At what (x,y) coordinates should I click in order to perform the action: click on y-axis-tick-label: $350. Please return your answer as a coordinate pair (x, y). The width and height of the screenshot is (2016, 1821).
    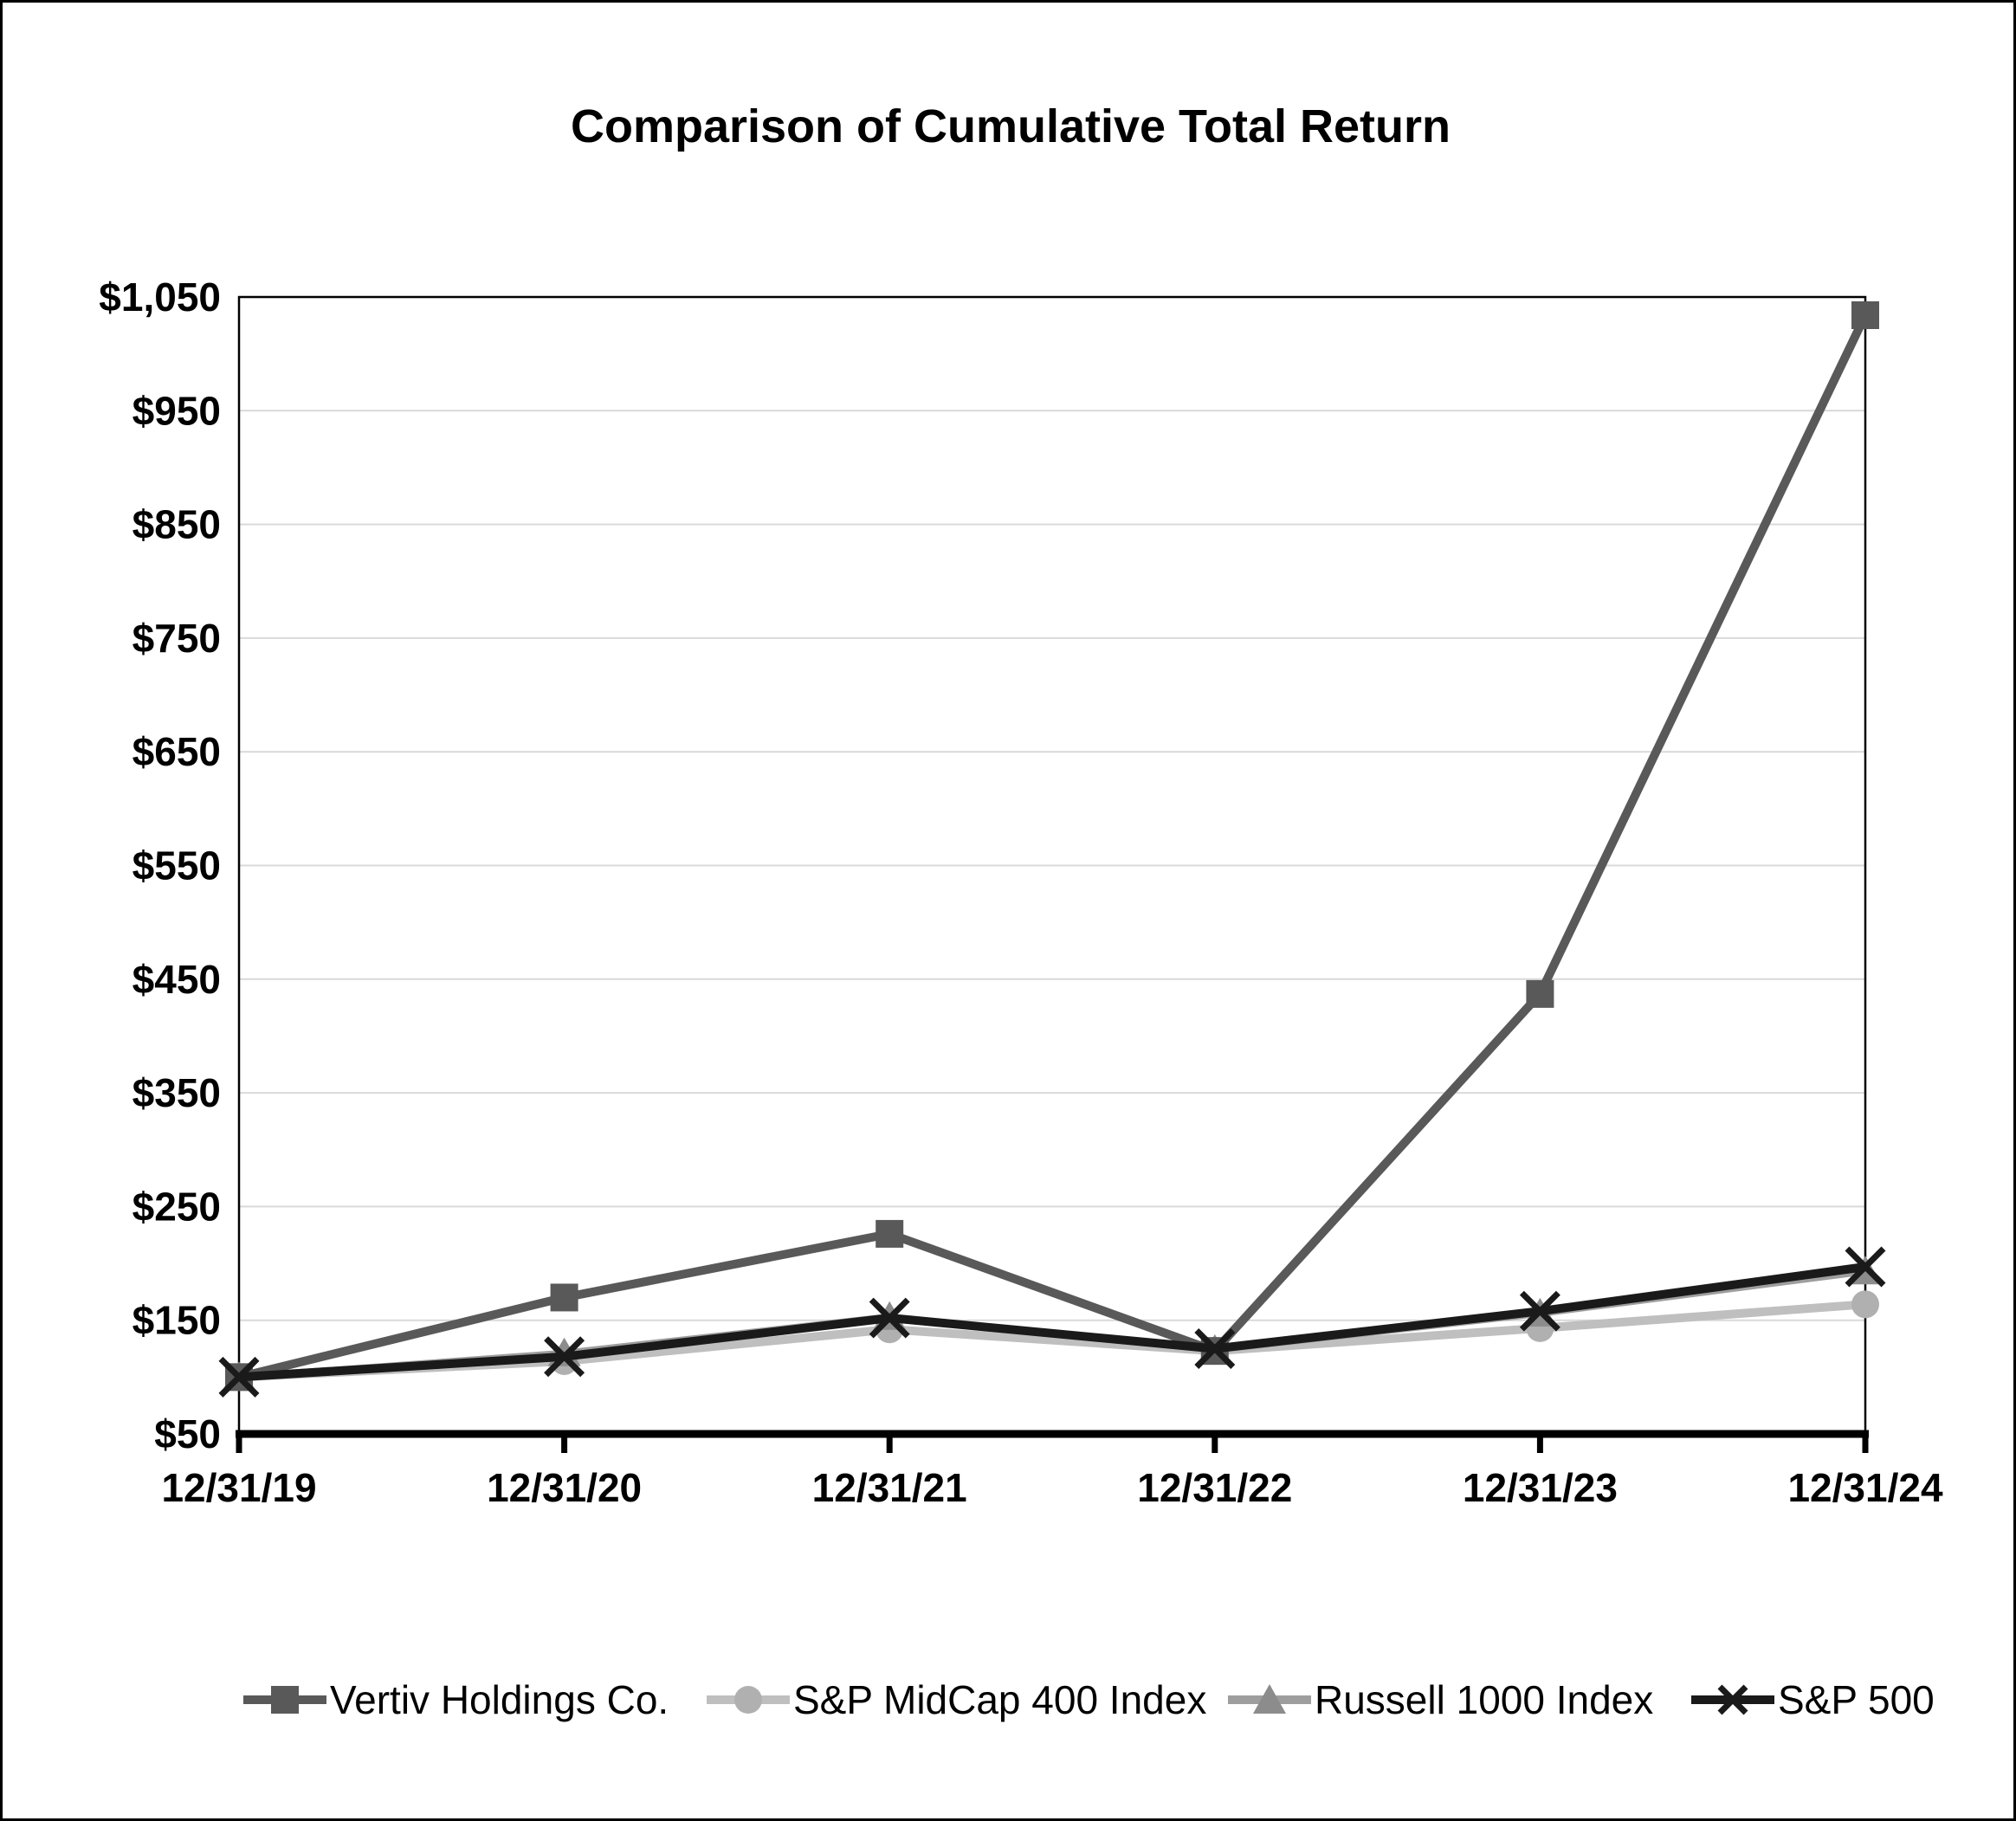
    Looking at the image, I should click on (176, 1092).